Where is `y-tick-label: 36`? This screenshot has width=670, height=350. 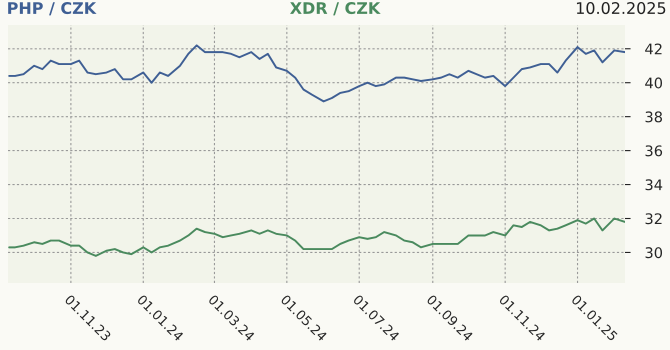
y-tick-label: 36 is located at coordinates (654, 150).